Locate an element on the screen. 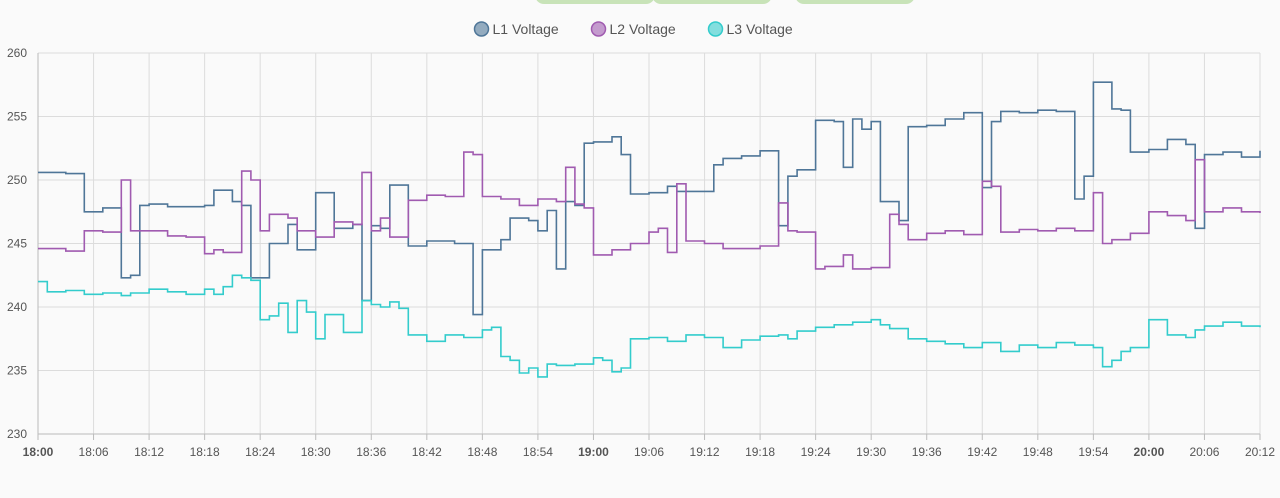  legend-label: L3 Voltage is located at coordinates (760, 29).